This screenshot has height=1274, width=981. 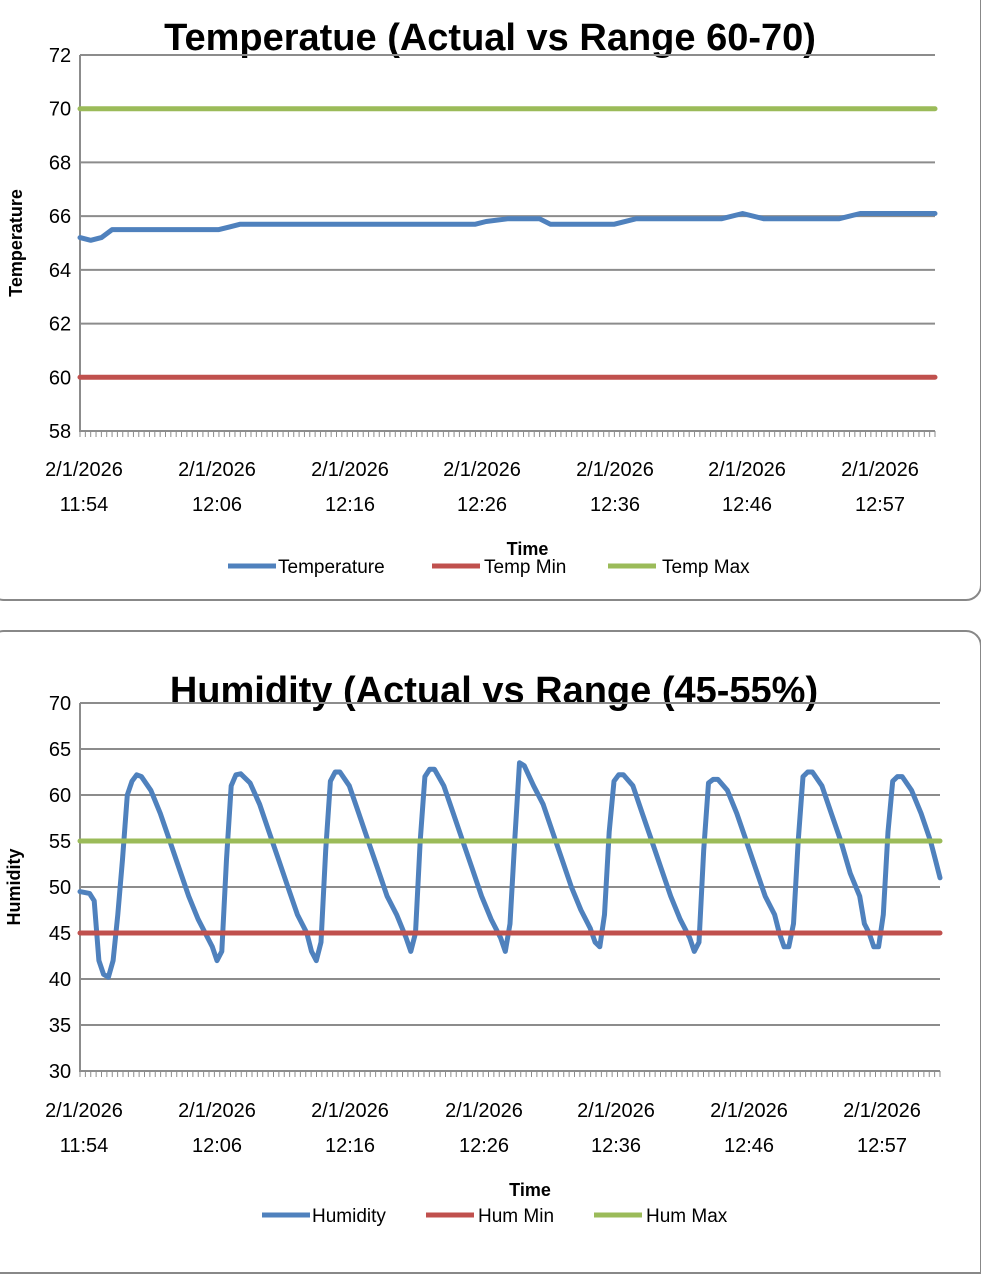 What do you see at coordinates (60, 163) in the screenshot?
I see `y-tick-label: 68` at bounding box center [60, 163].